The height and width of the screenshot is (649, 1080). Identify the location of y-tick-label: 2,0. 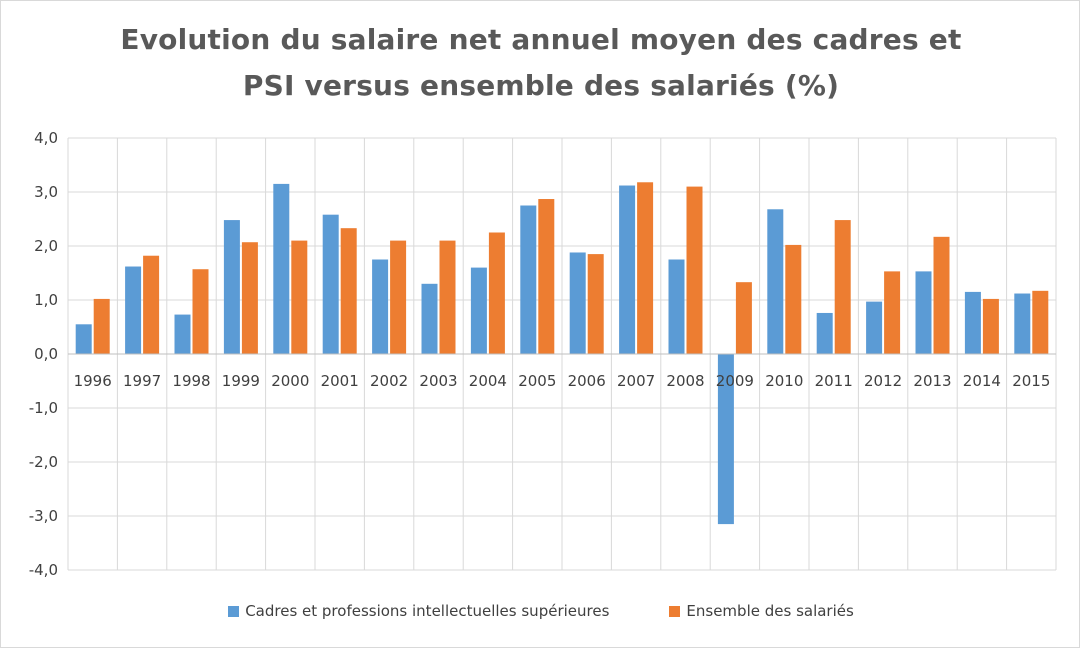
(46, 246).